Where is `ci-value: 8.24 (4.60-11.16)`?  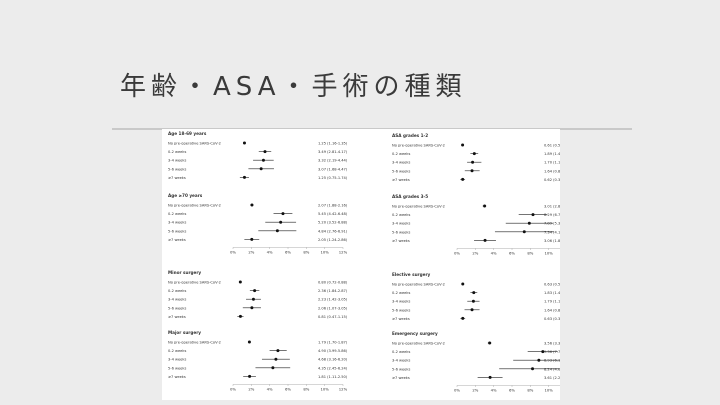 ci-value: 8.24 (4.60-11.16) is located at coordinates (552, 369).